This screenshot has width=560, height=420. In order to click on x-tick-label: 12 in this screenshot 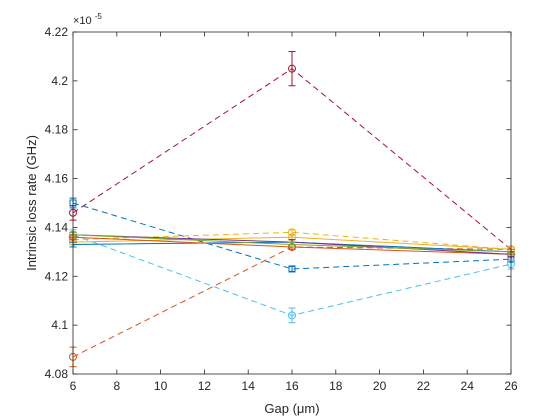, I will do `click(205, 386)`.